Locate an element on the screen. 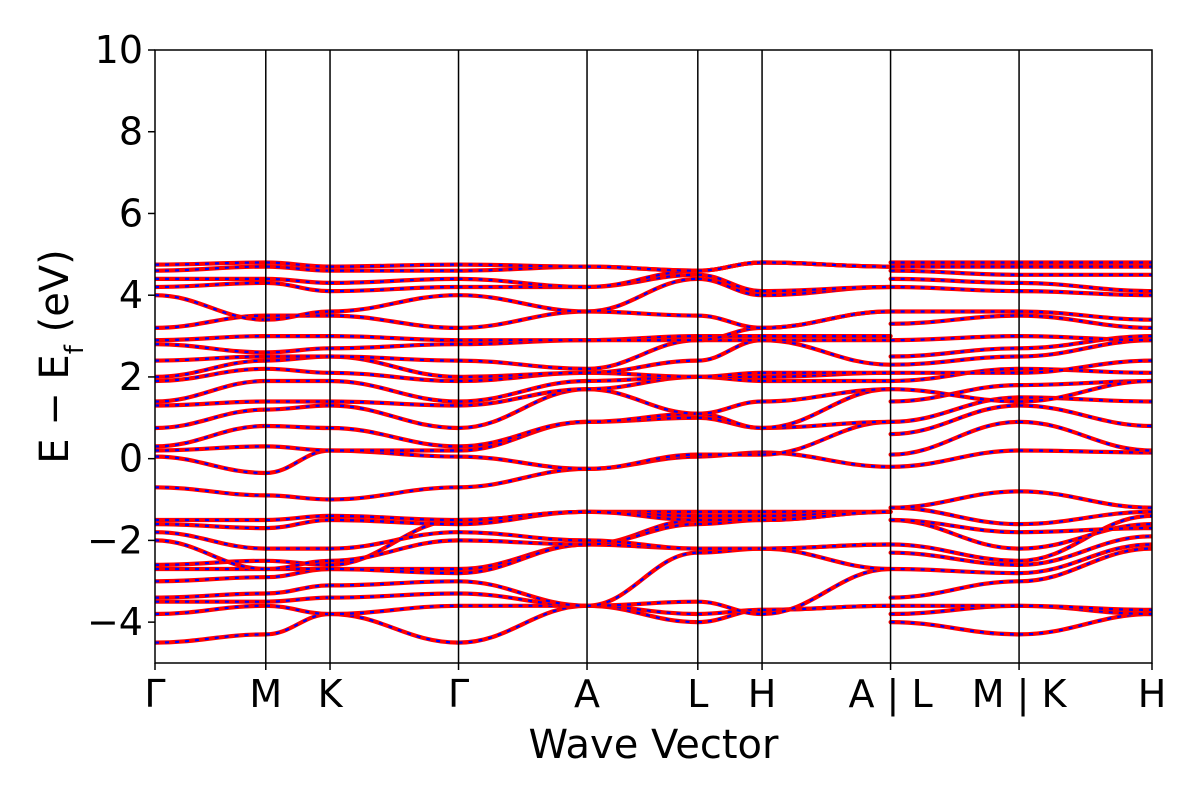  band-line-s0-b0 is located at coordinates (211, 638).